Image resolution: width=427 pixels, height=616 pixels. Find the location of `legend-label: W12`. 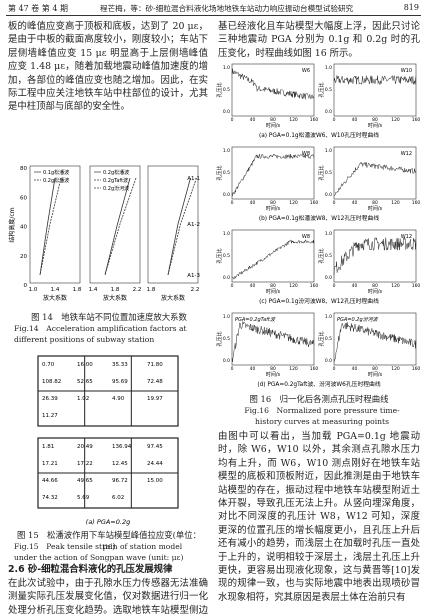

legend-label: W12 is located at coordinates (406, 154).